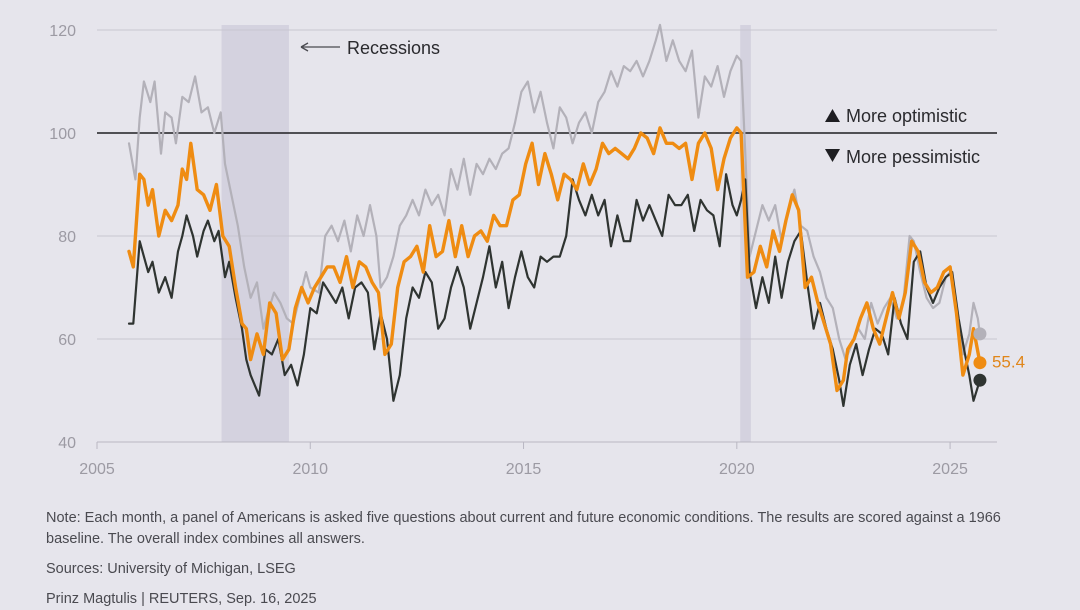 This screenshot has width=1080, height=610. I want to click on y-tick-label: 60, so click(67, 340).